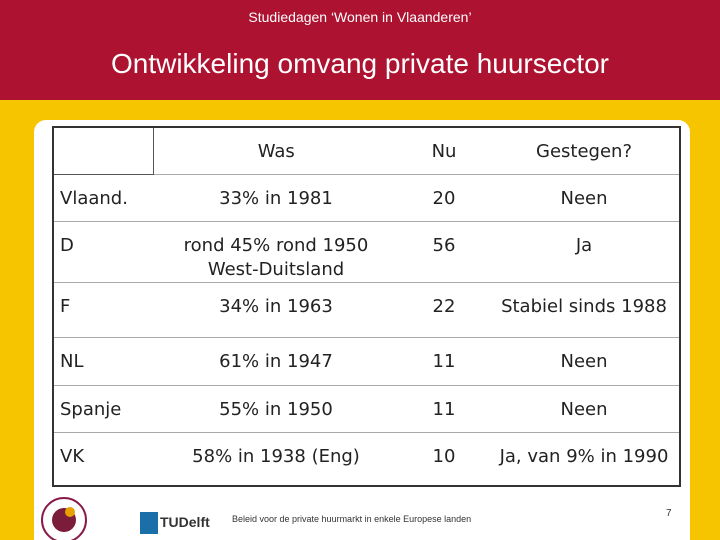  I want to click on table-cell: Stabiel sinds 1988, so click(584, 309).